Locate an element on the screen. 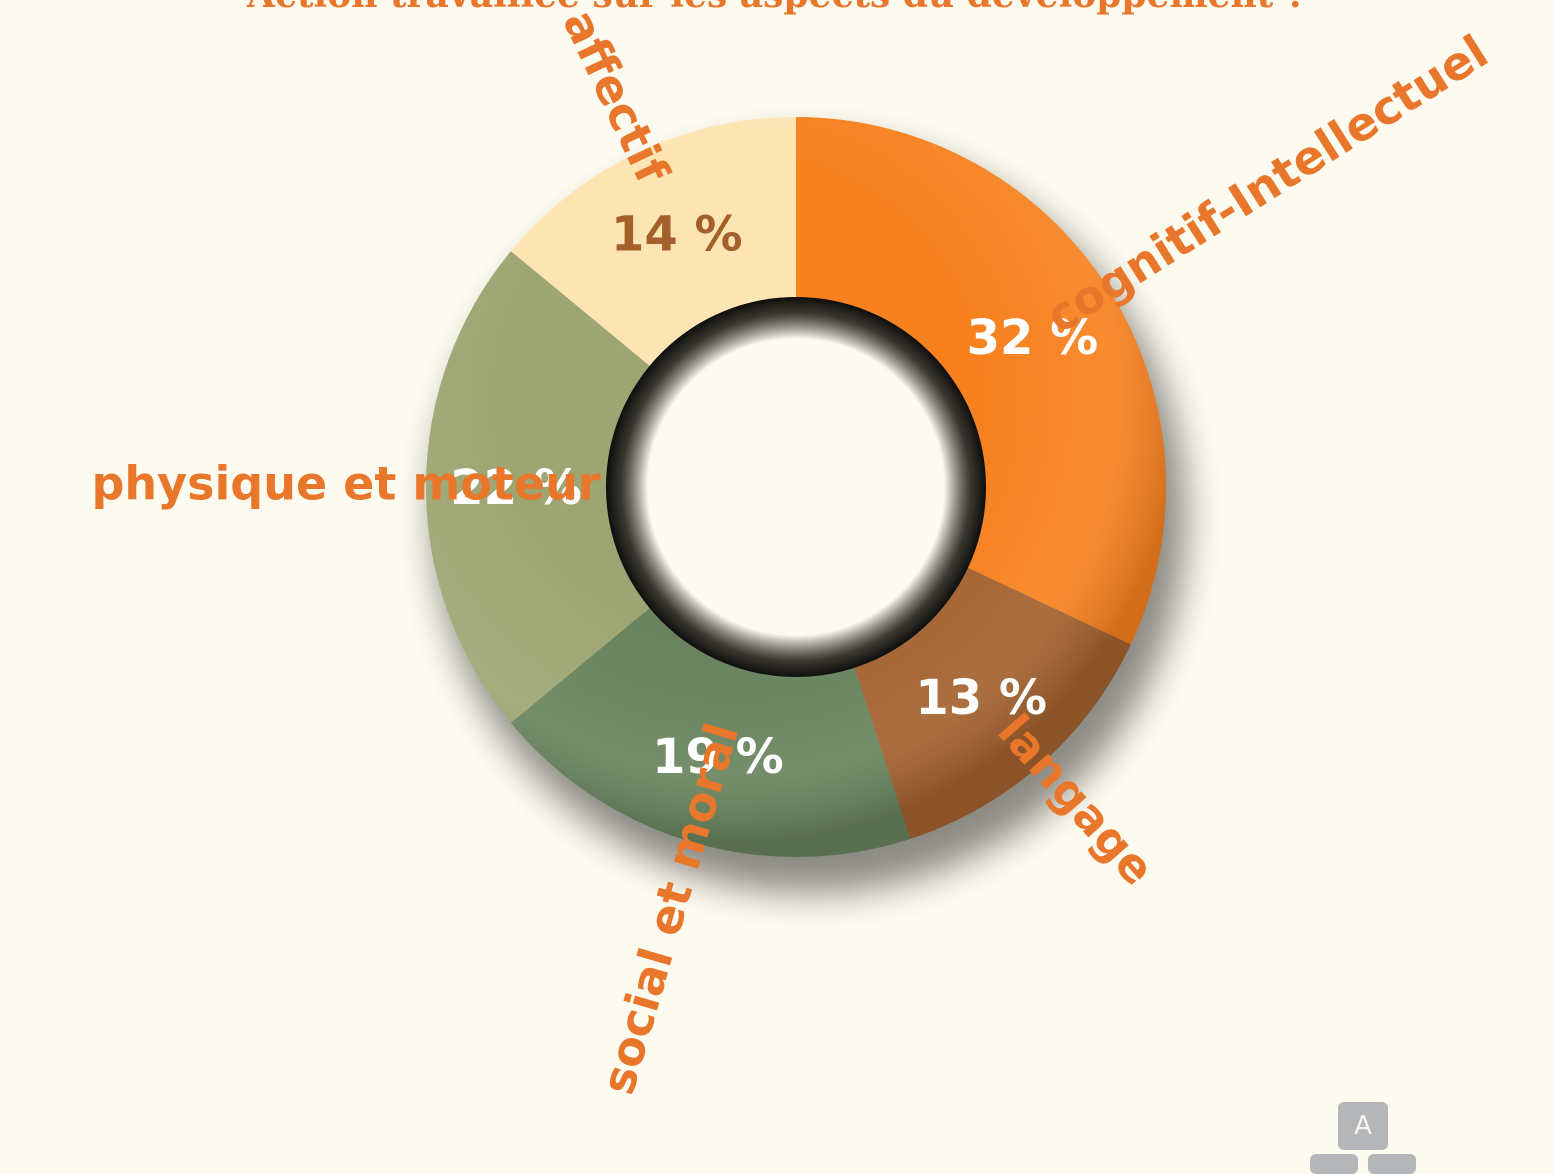  category-label: cognitif-Intellectuel is located at coordinates (1267, 183).